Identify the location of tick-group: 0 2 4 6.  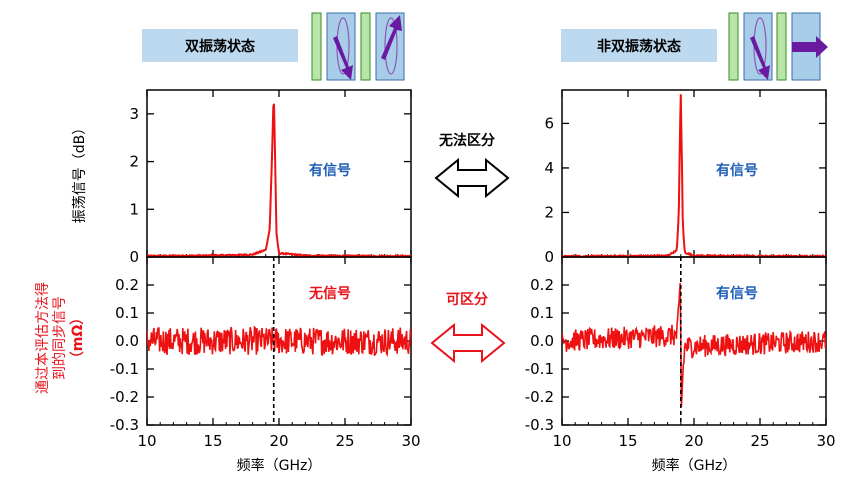
(685, 178).